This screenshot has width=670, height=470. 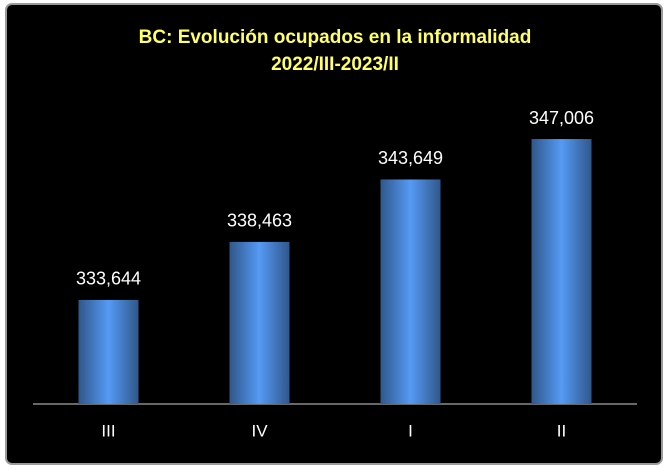 I want to click on data-label: 338,463, so click(x=259, y=221).